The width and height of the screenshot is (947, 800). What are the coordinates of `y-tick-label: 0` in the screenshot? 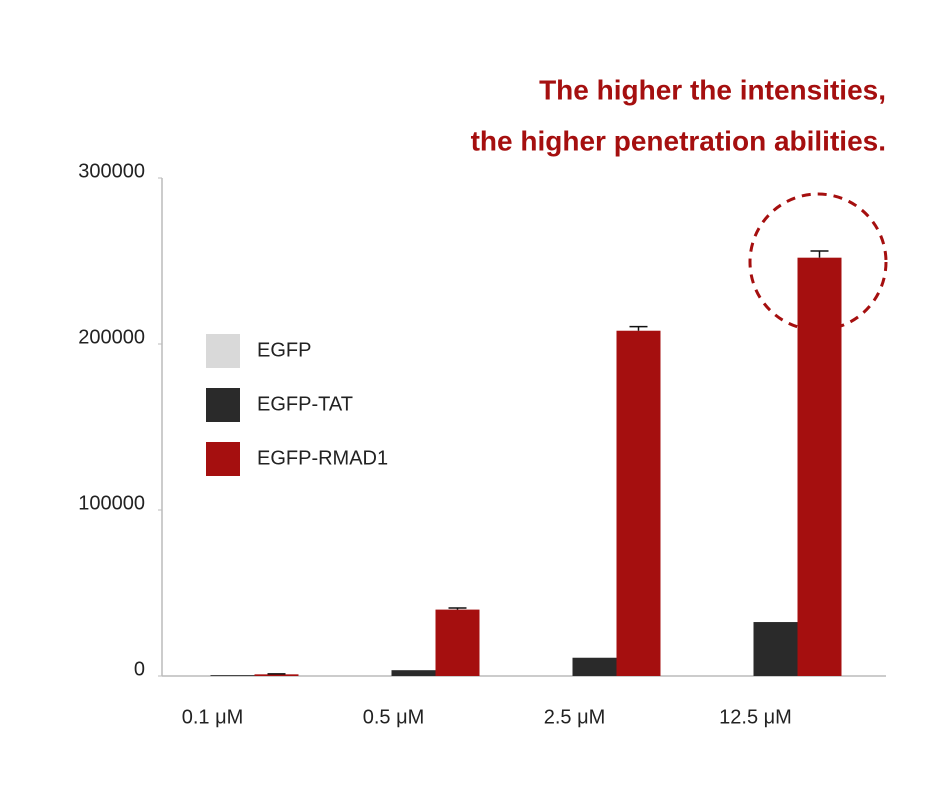 It's located at (139, 669).